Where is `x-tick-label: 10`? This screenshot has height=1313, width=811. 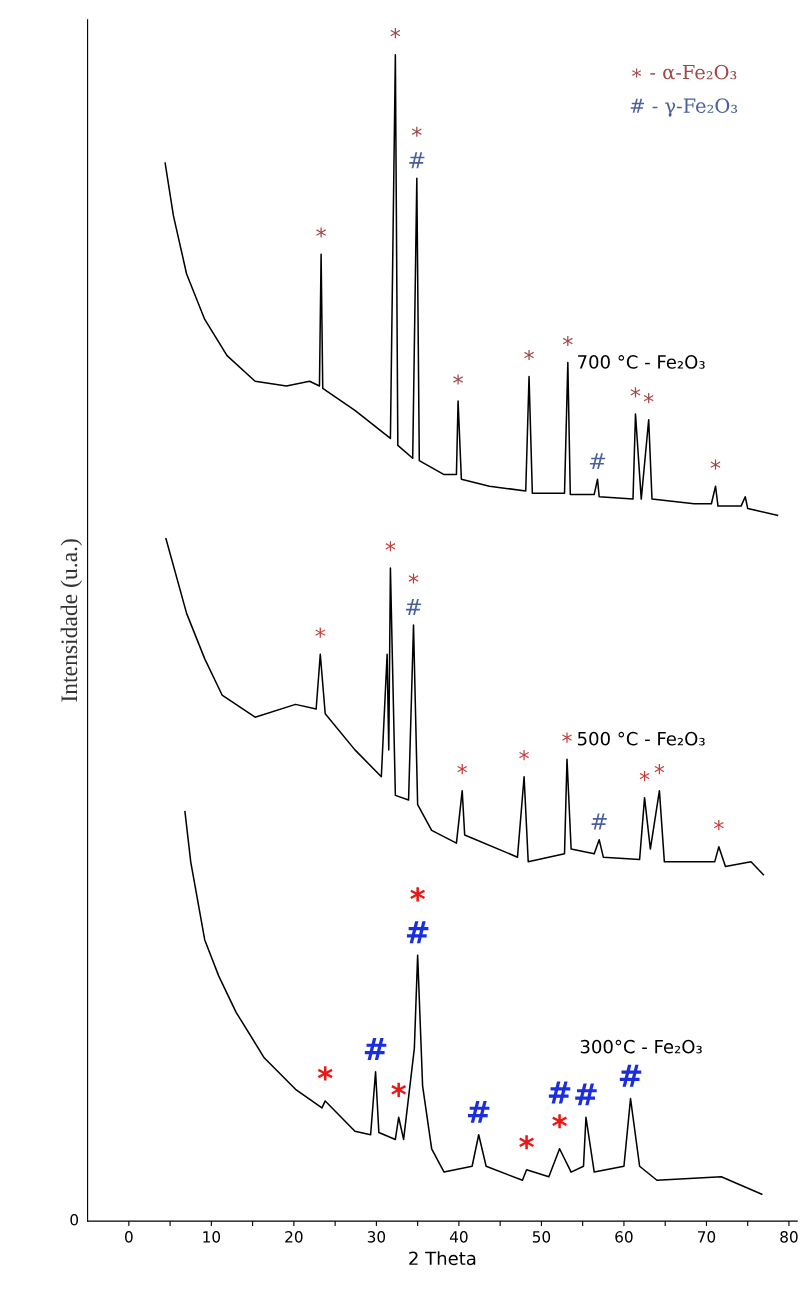 x-tick-label: 10 is located at coordinates (212, 1237).